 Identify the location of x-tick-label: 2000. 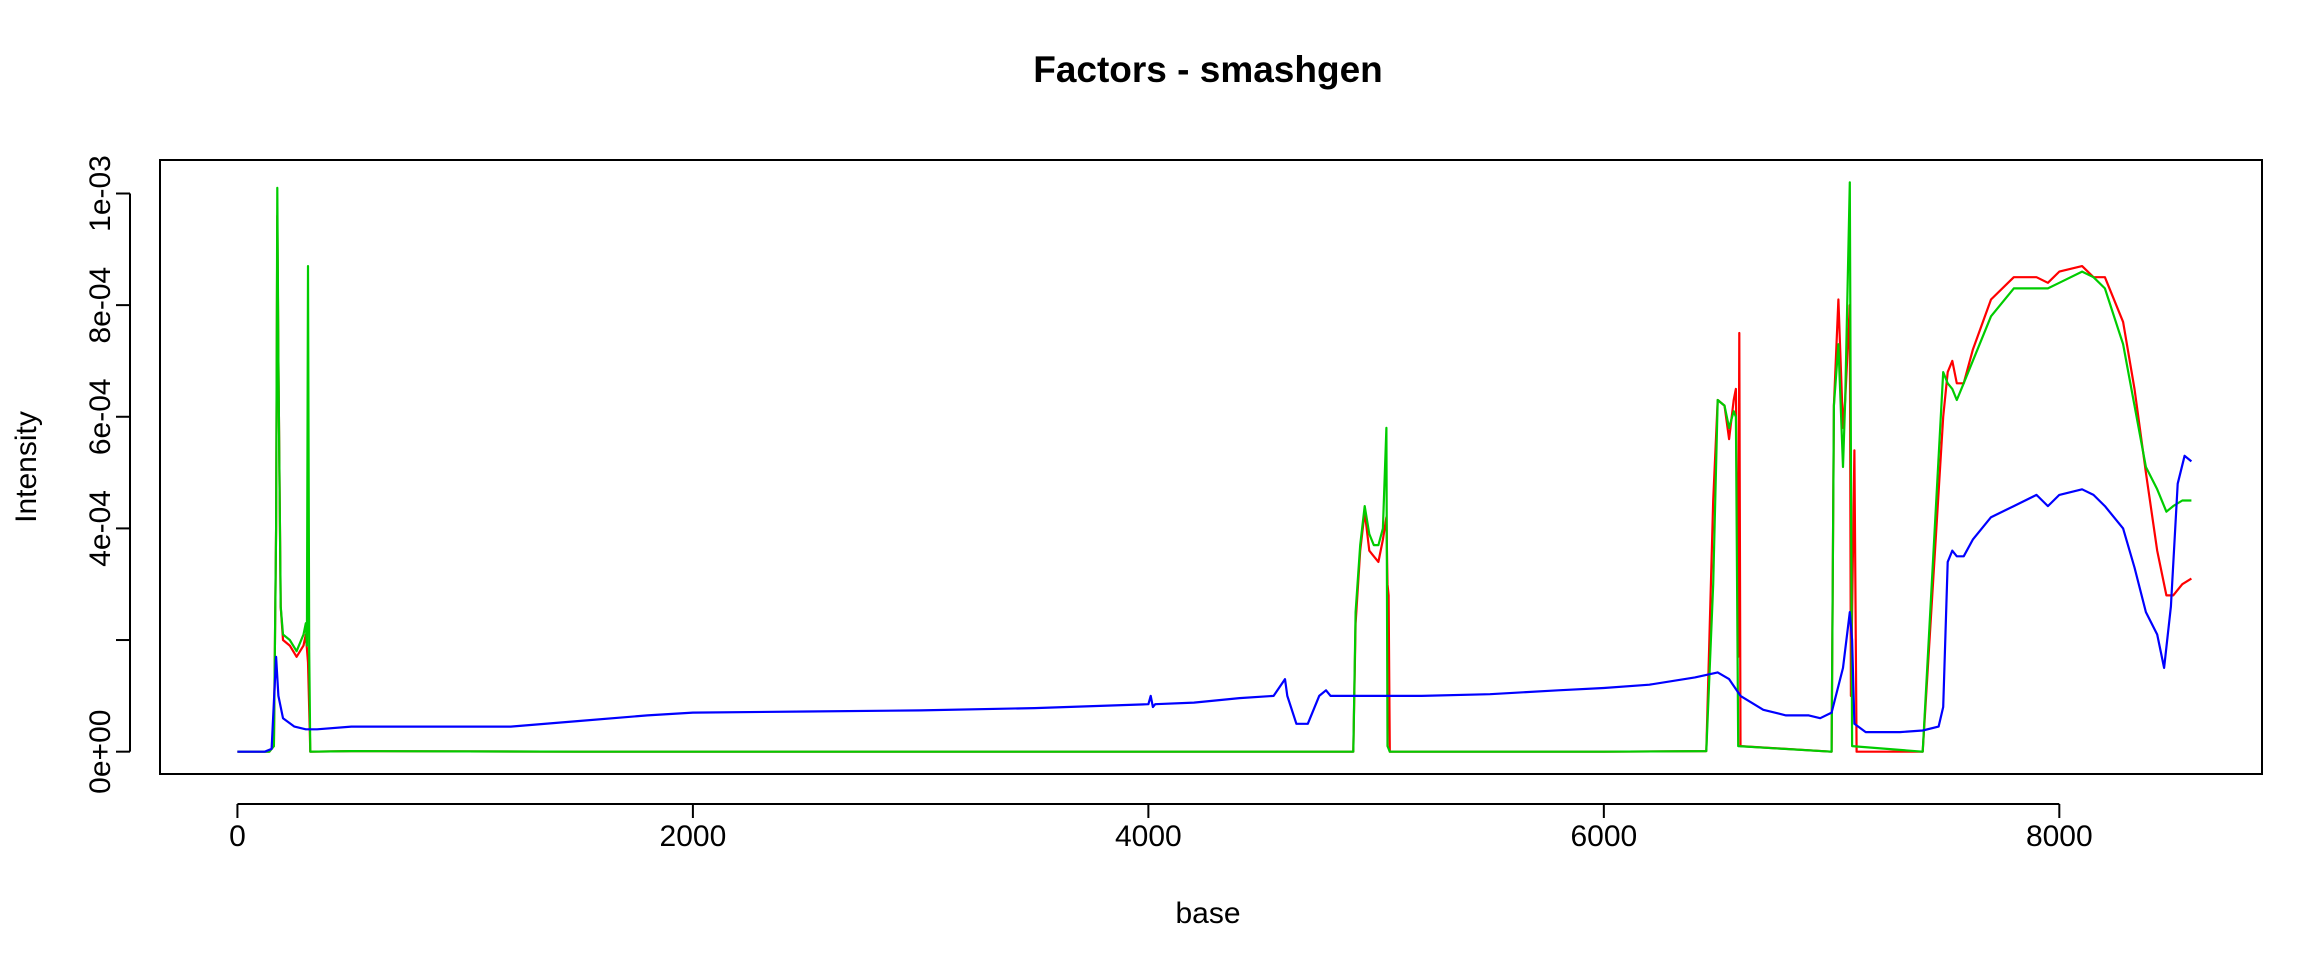
(693, 836).